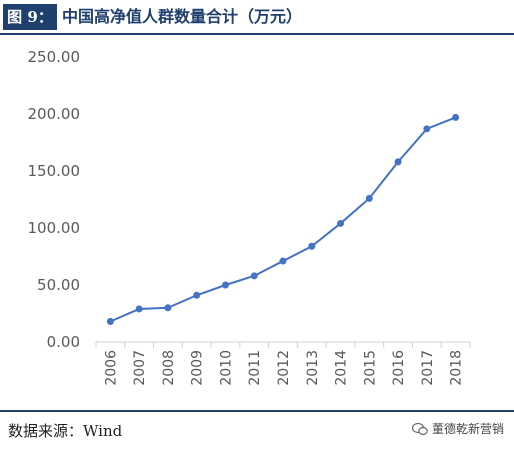 The image size is (514, 451). What do you see at coordinates (313, 368) in the screenshot?
I see `x-tick-label: 2013` at bounding box center [313, 368].